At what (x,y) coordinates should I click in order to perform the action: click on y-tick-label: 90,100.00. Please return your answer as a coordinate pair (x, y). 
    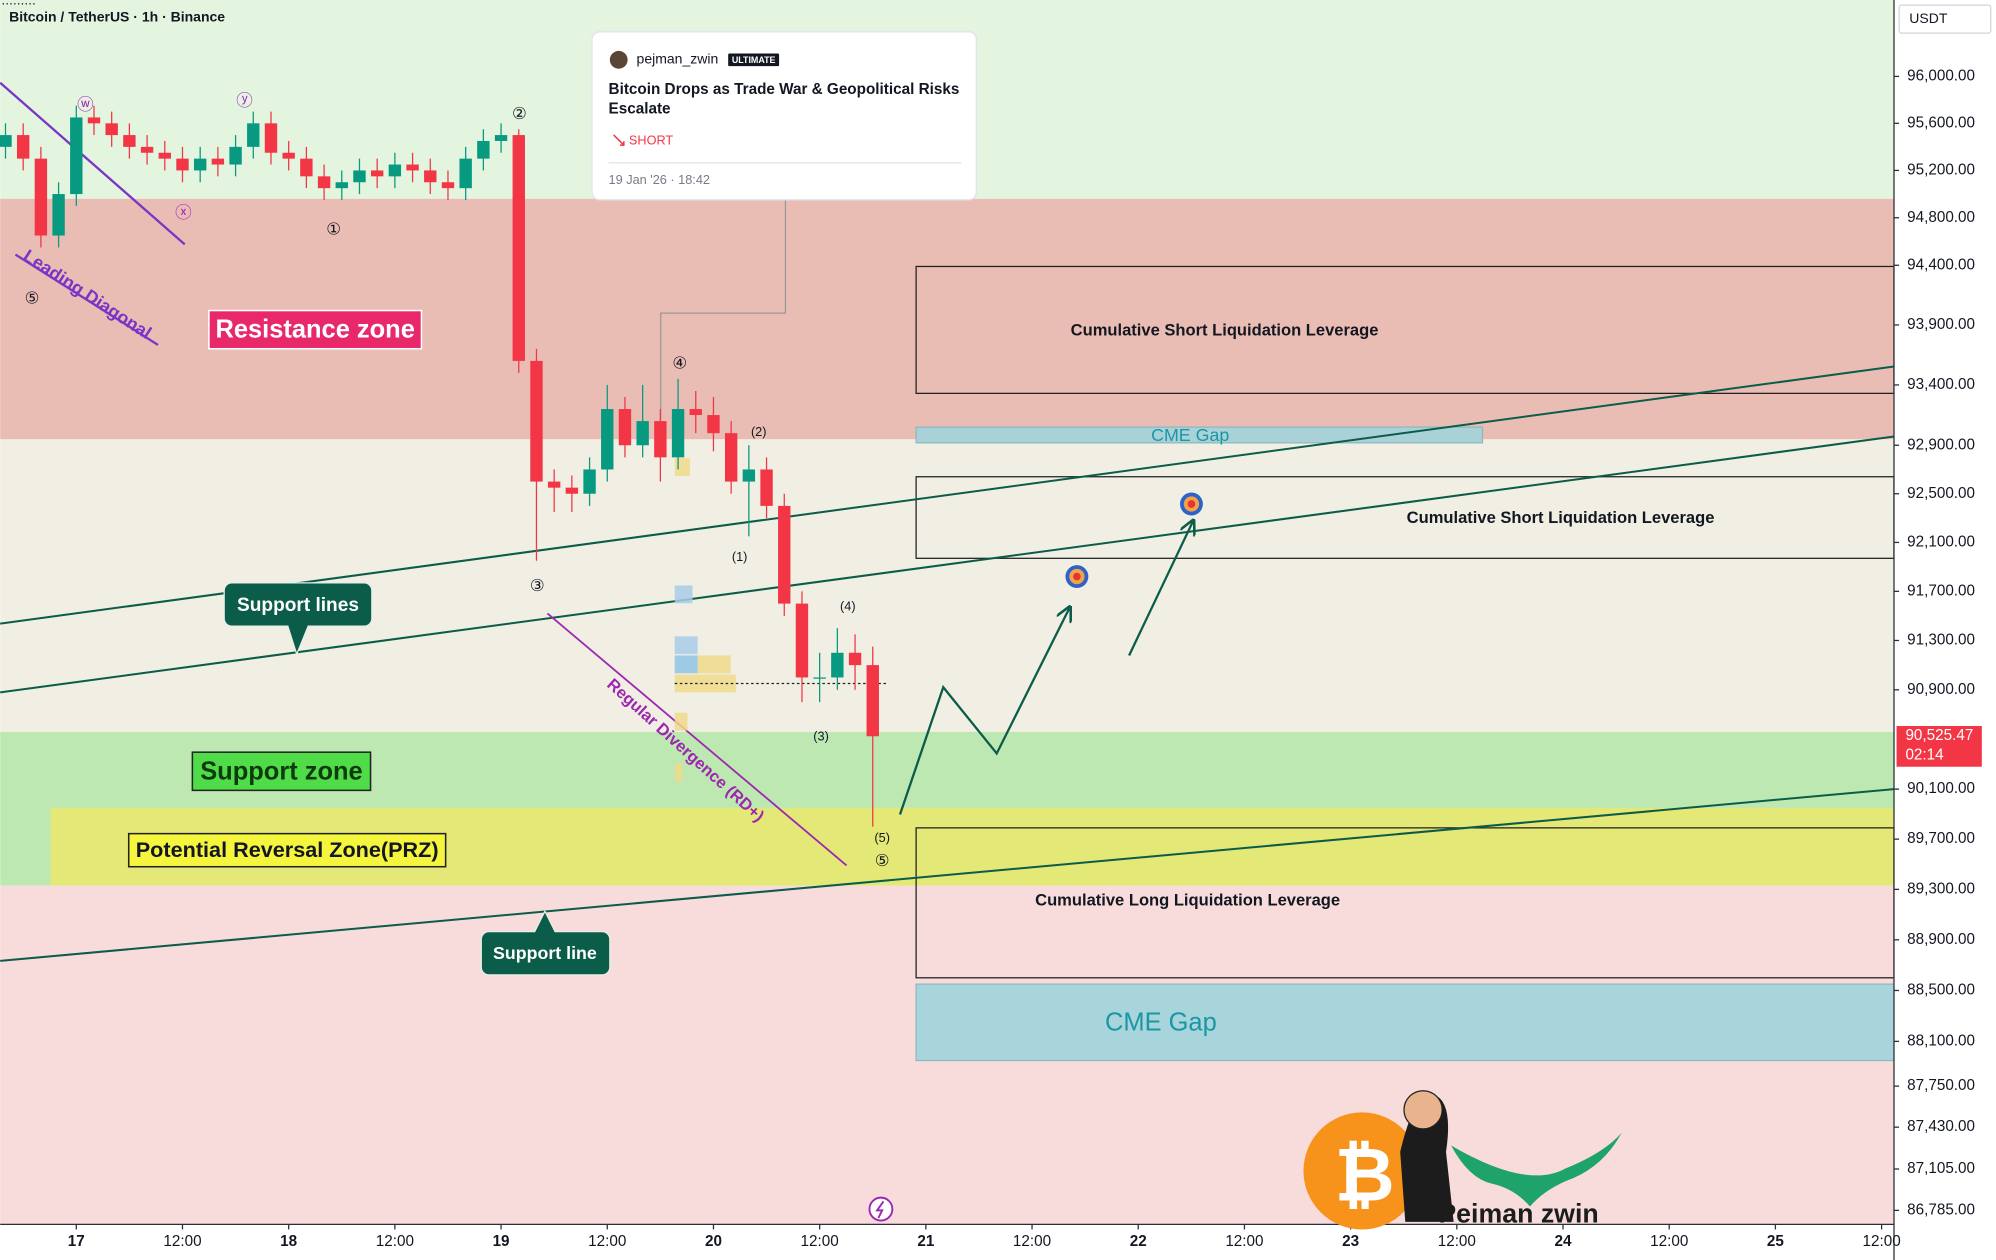
    Looking at the image, I should click on (1941, 788).